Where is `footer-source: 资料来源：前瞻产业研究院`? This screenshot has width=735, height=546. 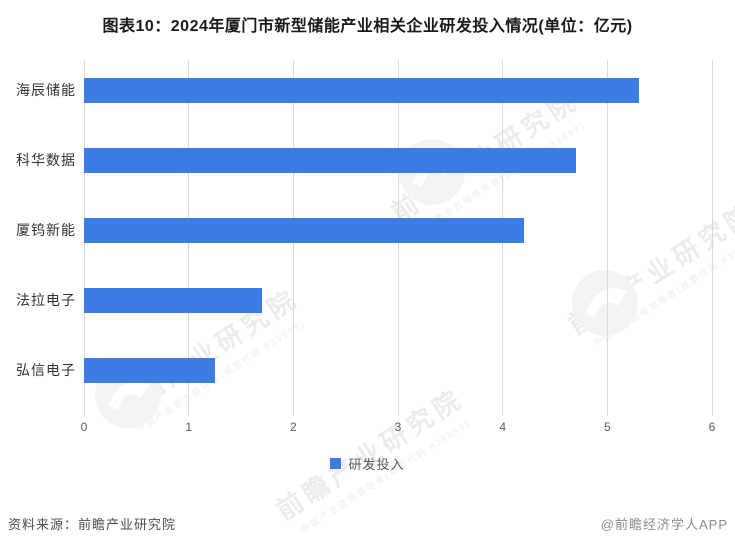 footer-source: 资料来源：前瞻产业研究院 is located at coordinates (92, 524).